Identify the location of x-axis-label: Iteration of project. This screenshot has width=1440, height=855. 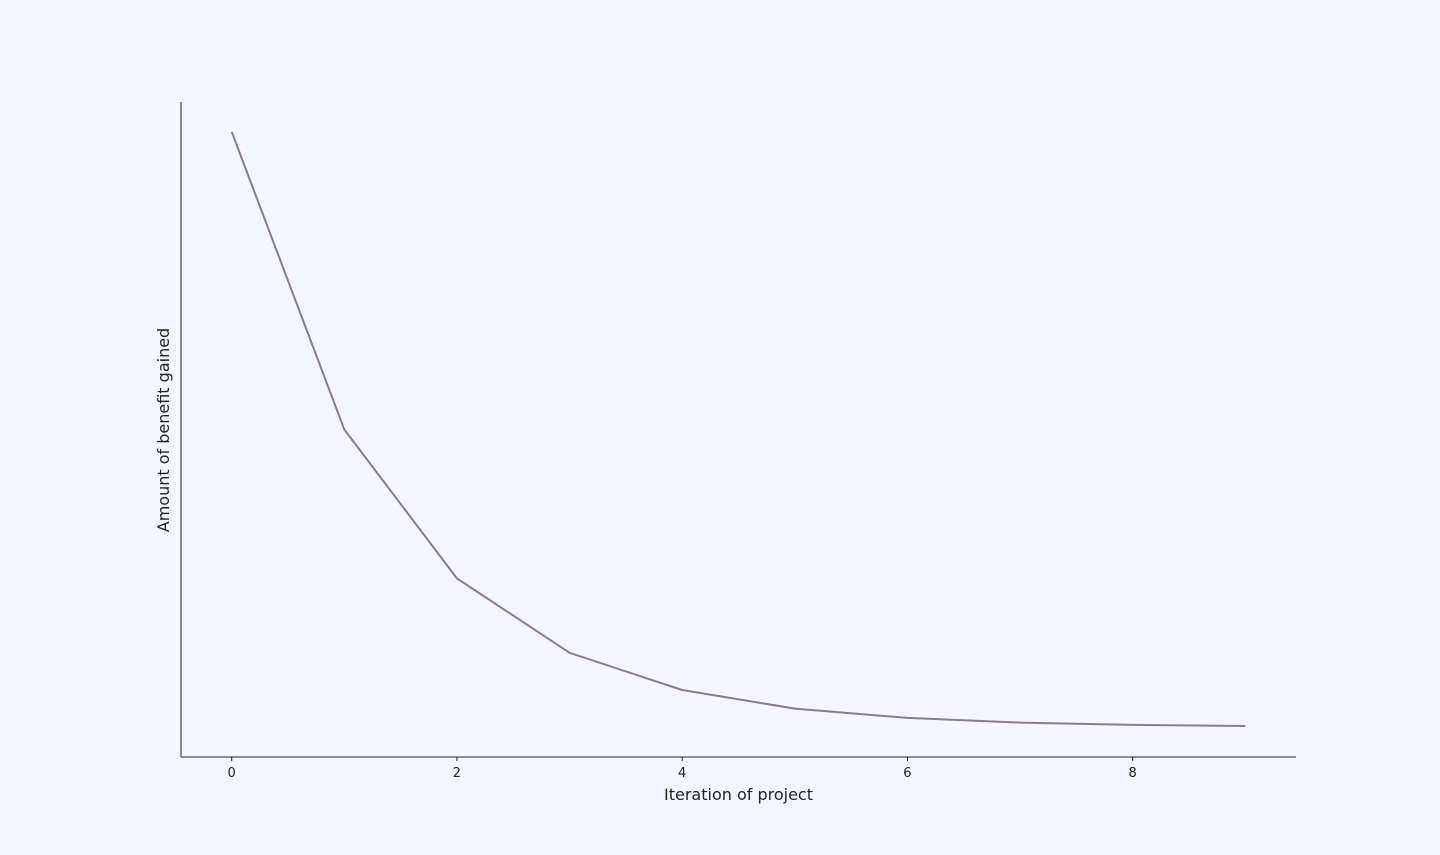
(738, 794).